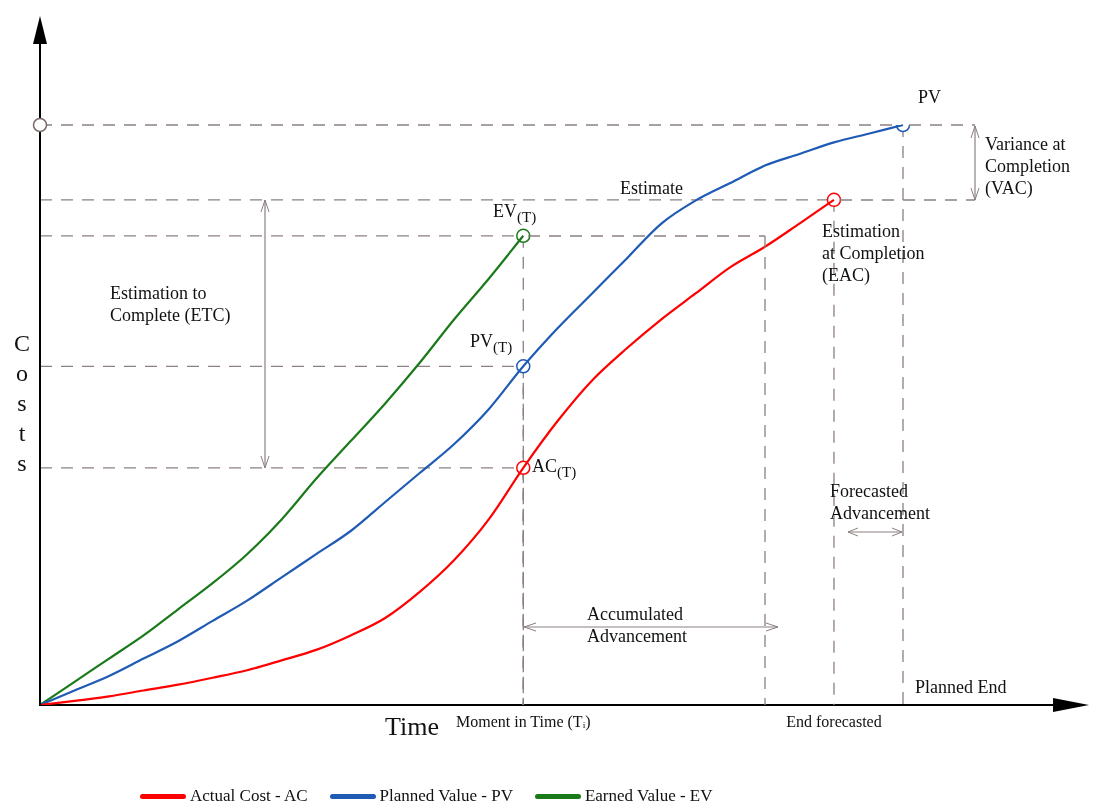  I want to click on x-tick-label: Moment in Time (Tᵢ), so click(523, 721).